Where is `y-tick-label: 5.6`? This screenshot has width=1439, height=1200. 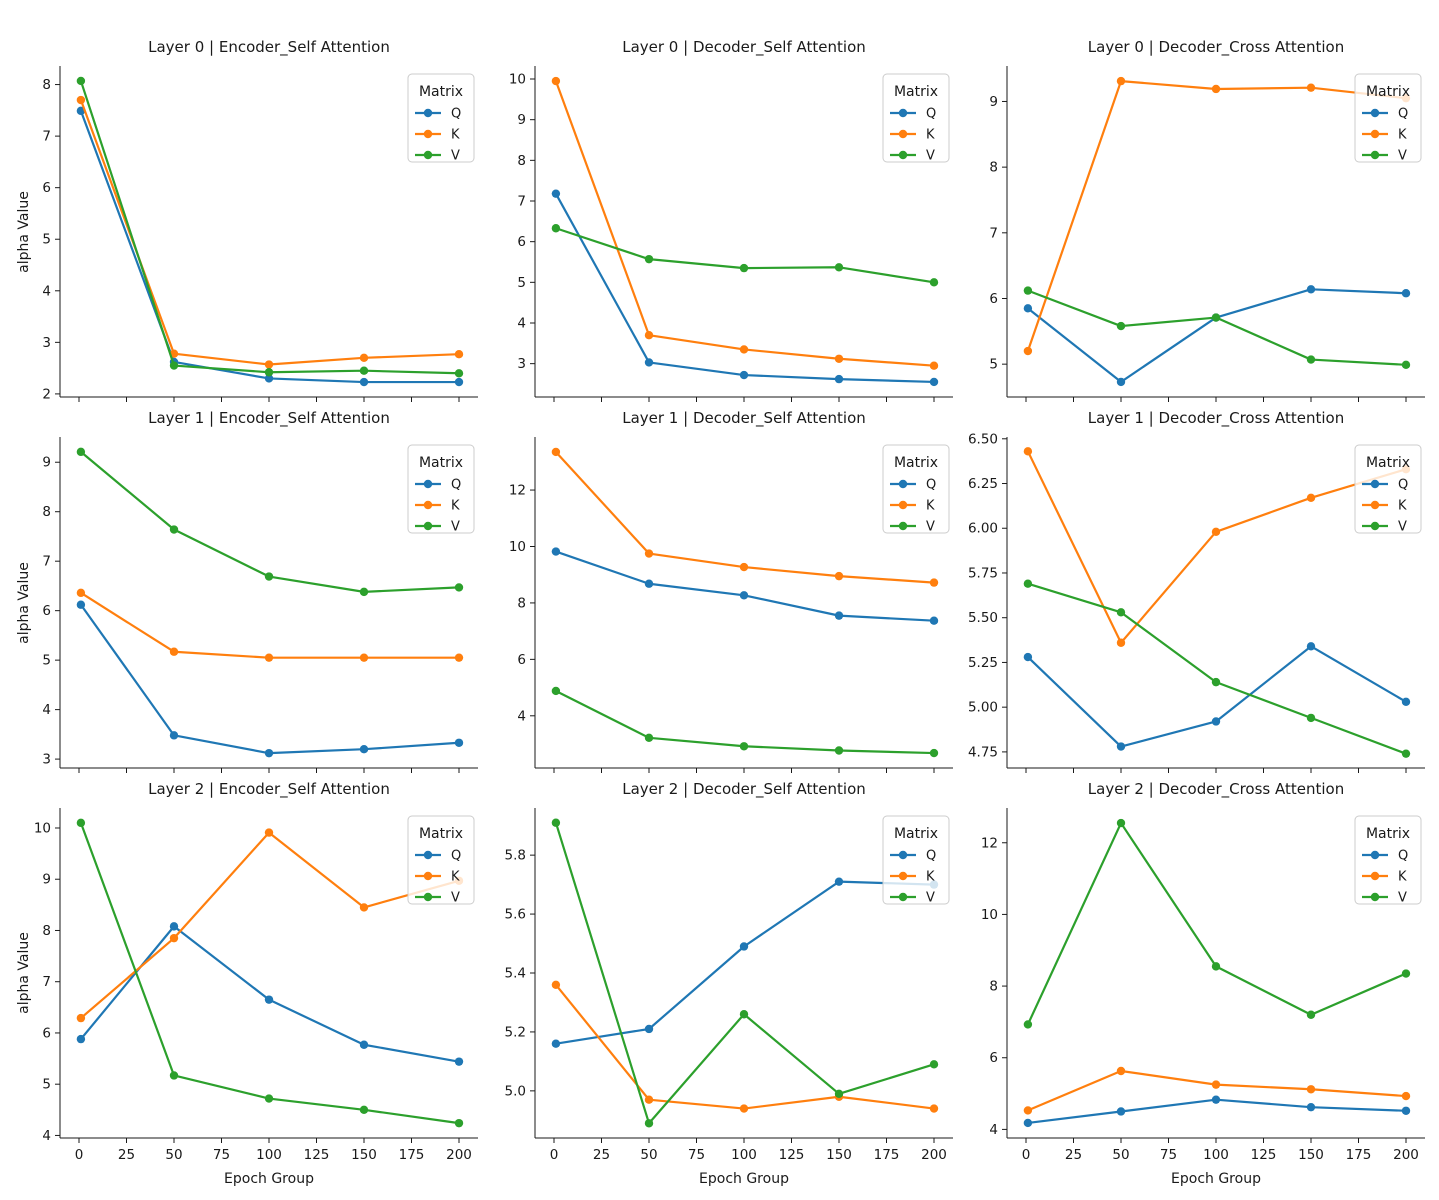
y-tick-label: 5.6 is located at coordinates (515, 915).